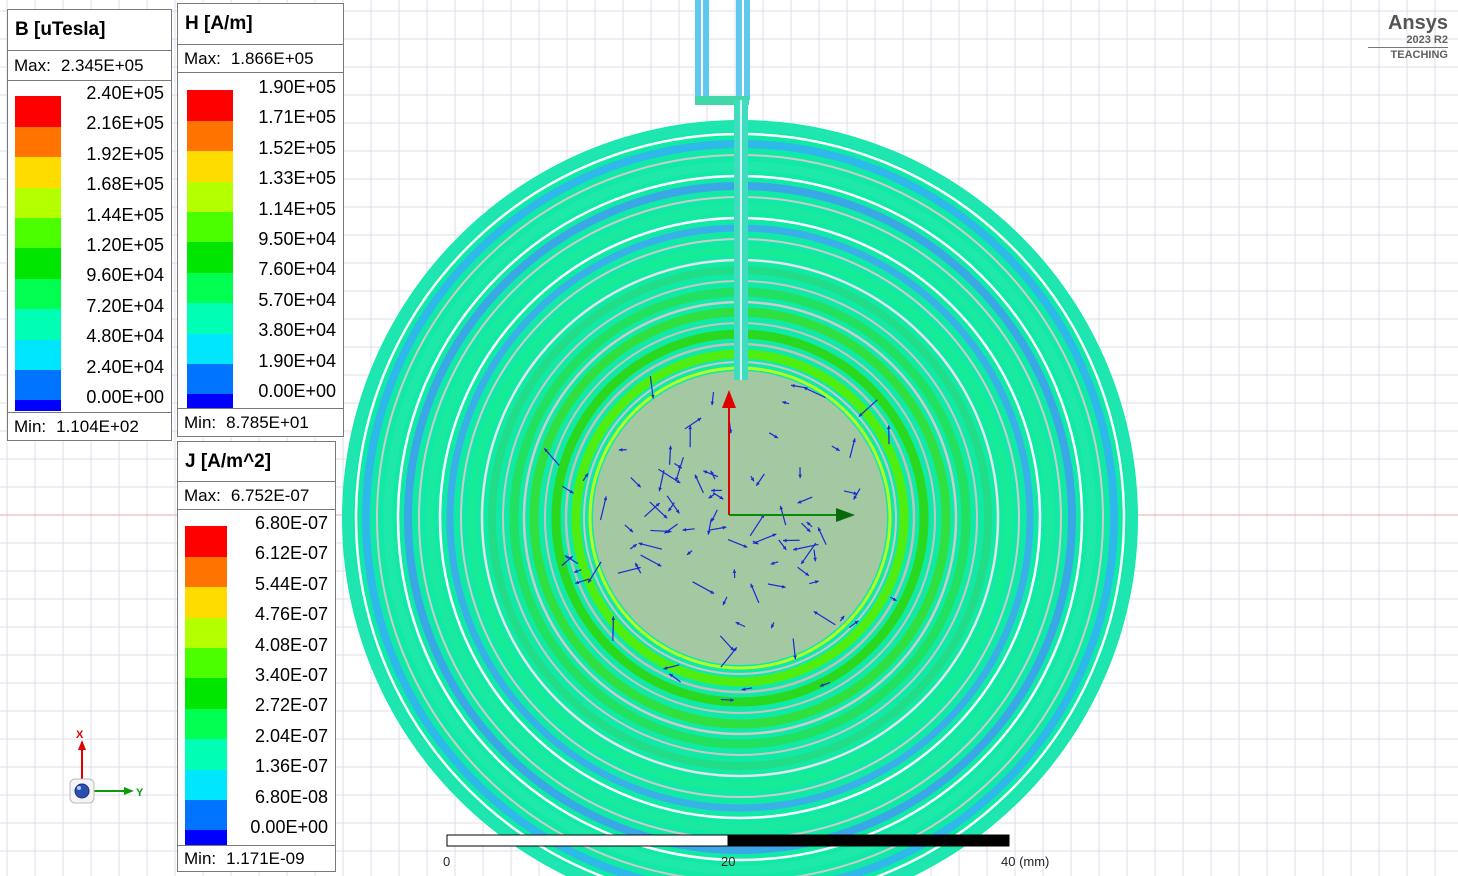 This screenshot has width=1458, height=876. What do you see at coordinates (270, 495) in the screenshot?
I see `legend-j-max-value: 6.752E-07` at bounding box center [270, 495].